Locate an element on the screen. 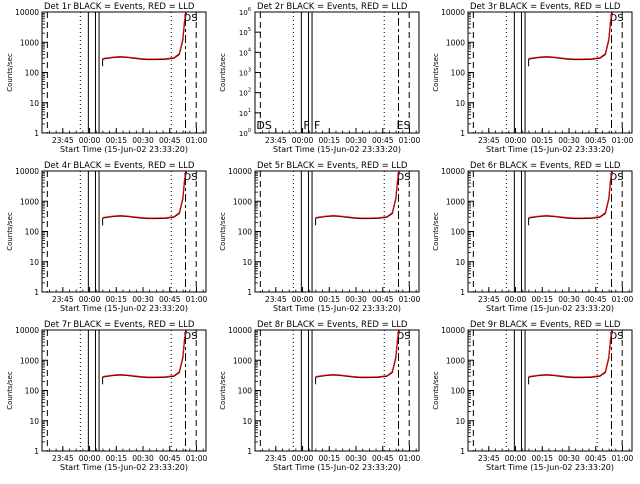 This screenshot has width=640, height=484. y-tick-label: 10⁶ is located at coordinates (245, 12).